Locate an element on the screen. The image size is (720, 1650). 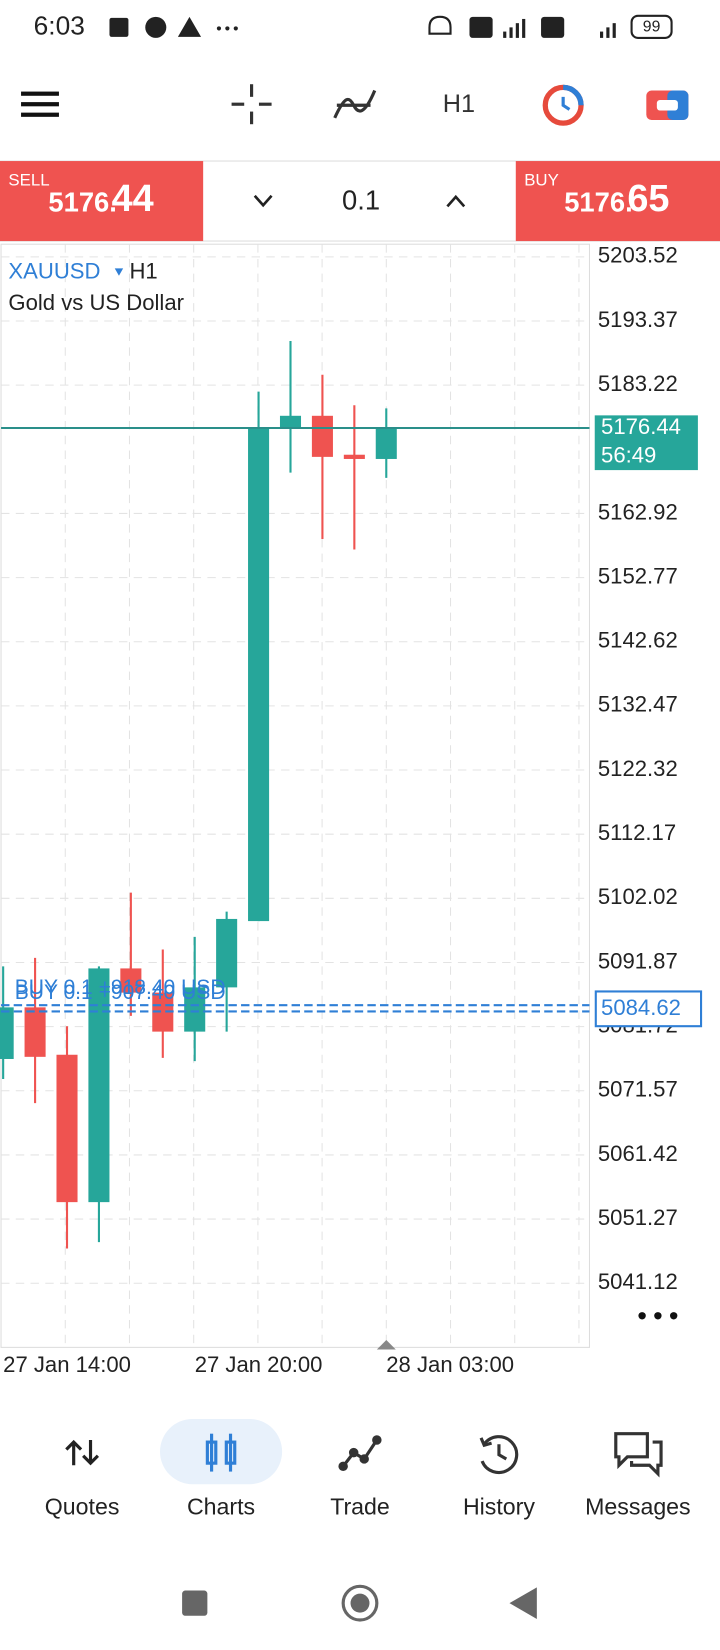
charts-icon is located at coordinates (221, 1452).